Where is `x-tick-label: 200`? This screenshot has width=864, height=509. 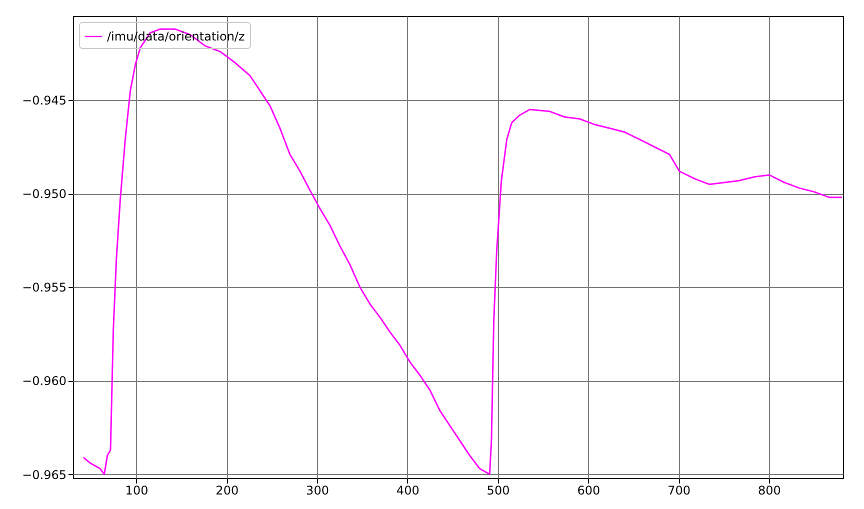
x-tick-label: 200 is located at coordinates (227, 491).